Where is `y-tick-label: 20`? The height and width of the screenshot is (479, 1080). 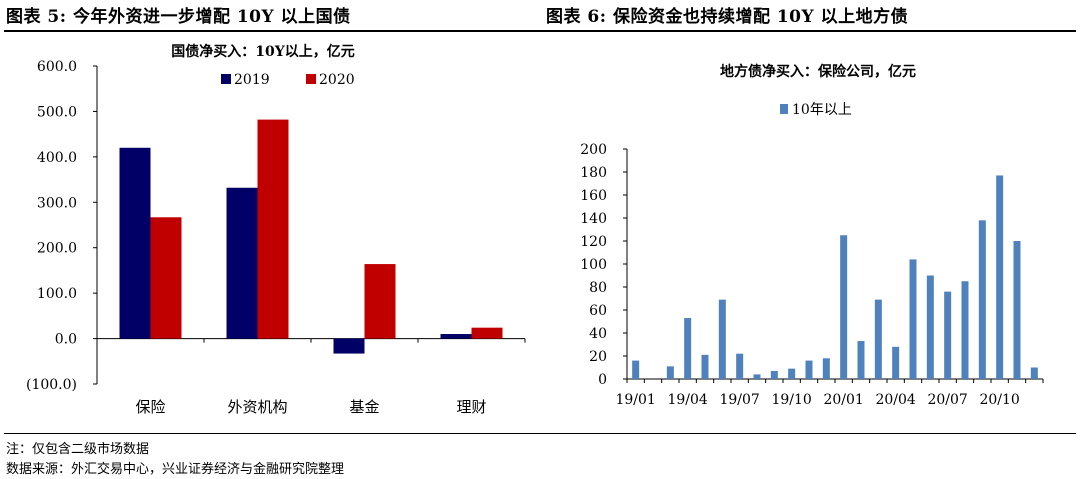 y-tick-label: 20 is located at coordinates (598, 357).